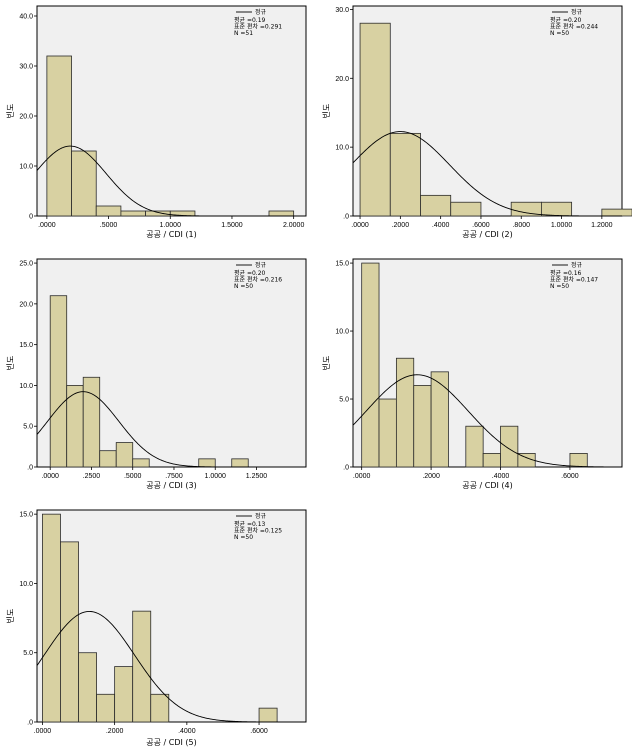 The width and height of the screenshot is (632, 756). I want to click on legend-stat: 평균 =0.13, so click(250, 524).